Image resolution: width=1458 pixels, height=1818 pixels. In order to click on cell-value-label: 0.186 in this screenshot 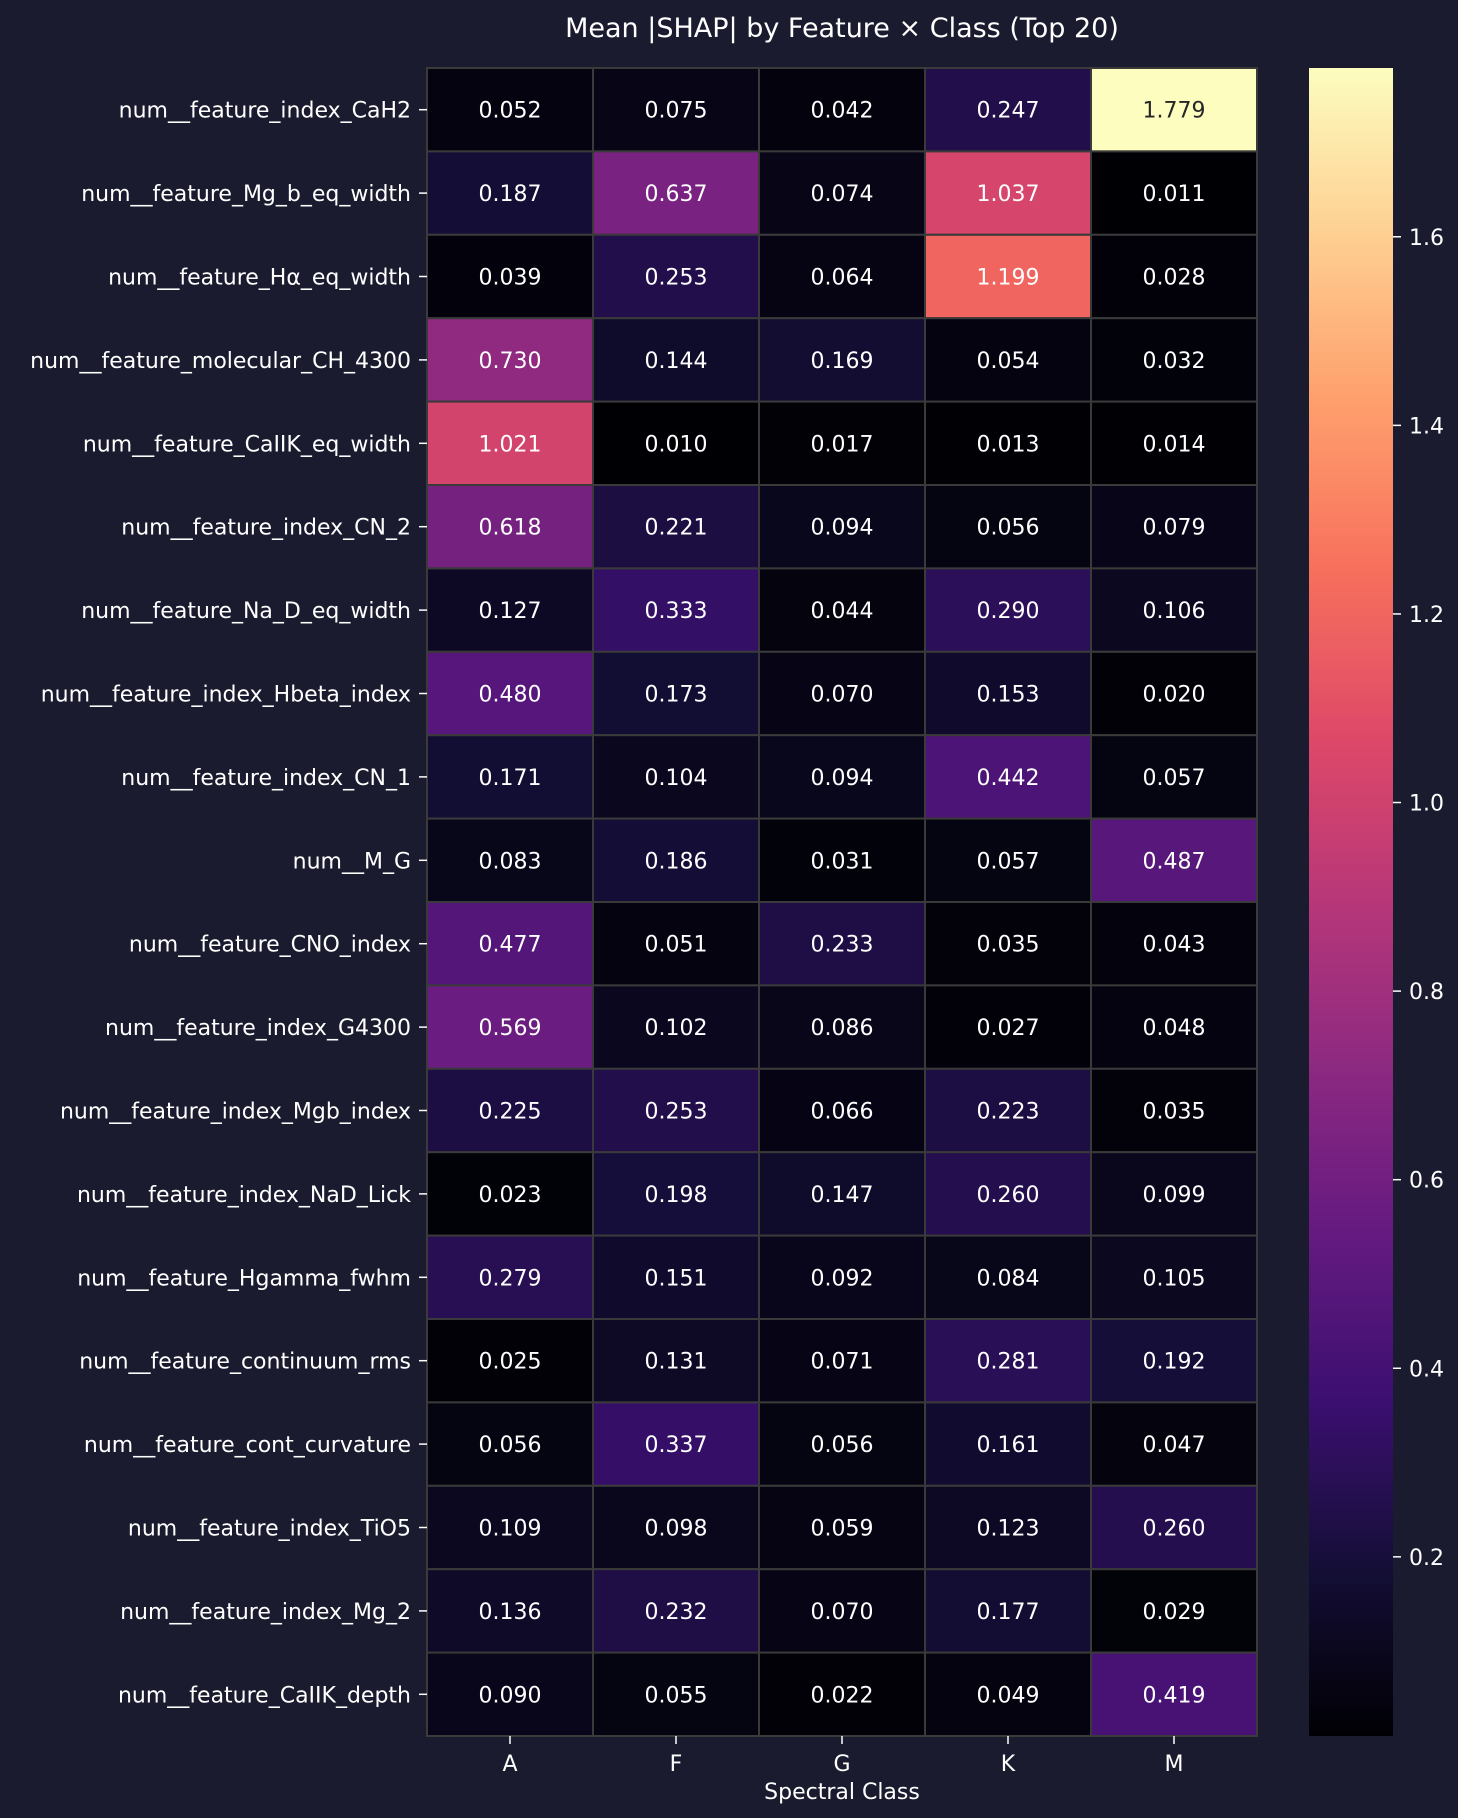, I will do `click(676, 861)`.